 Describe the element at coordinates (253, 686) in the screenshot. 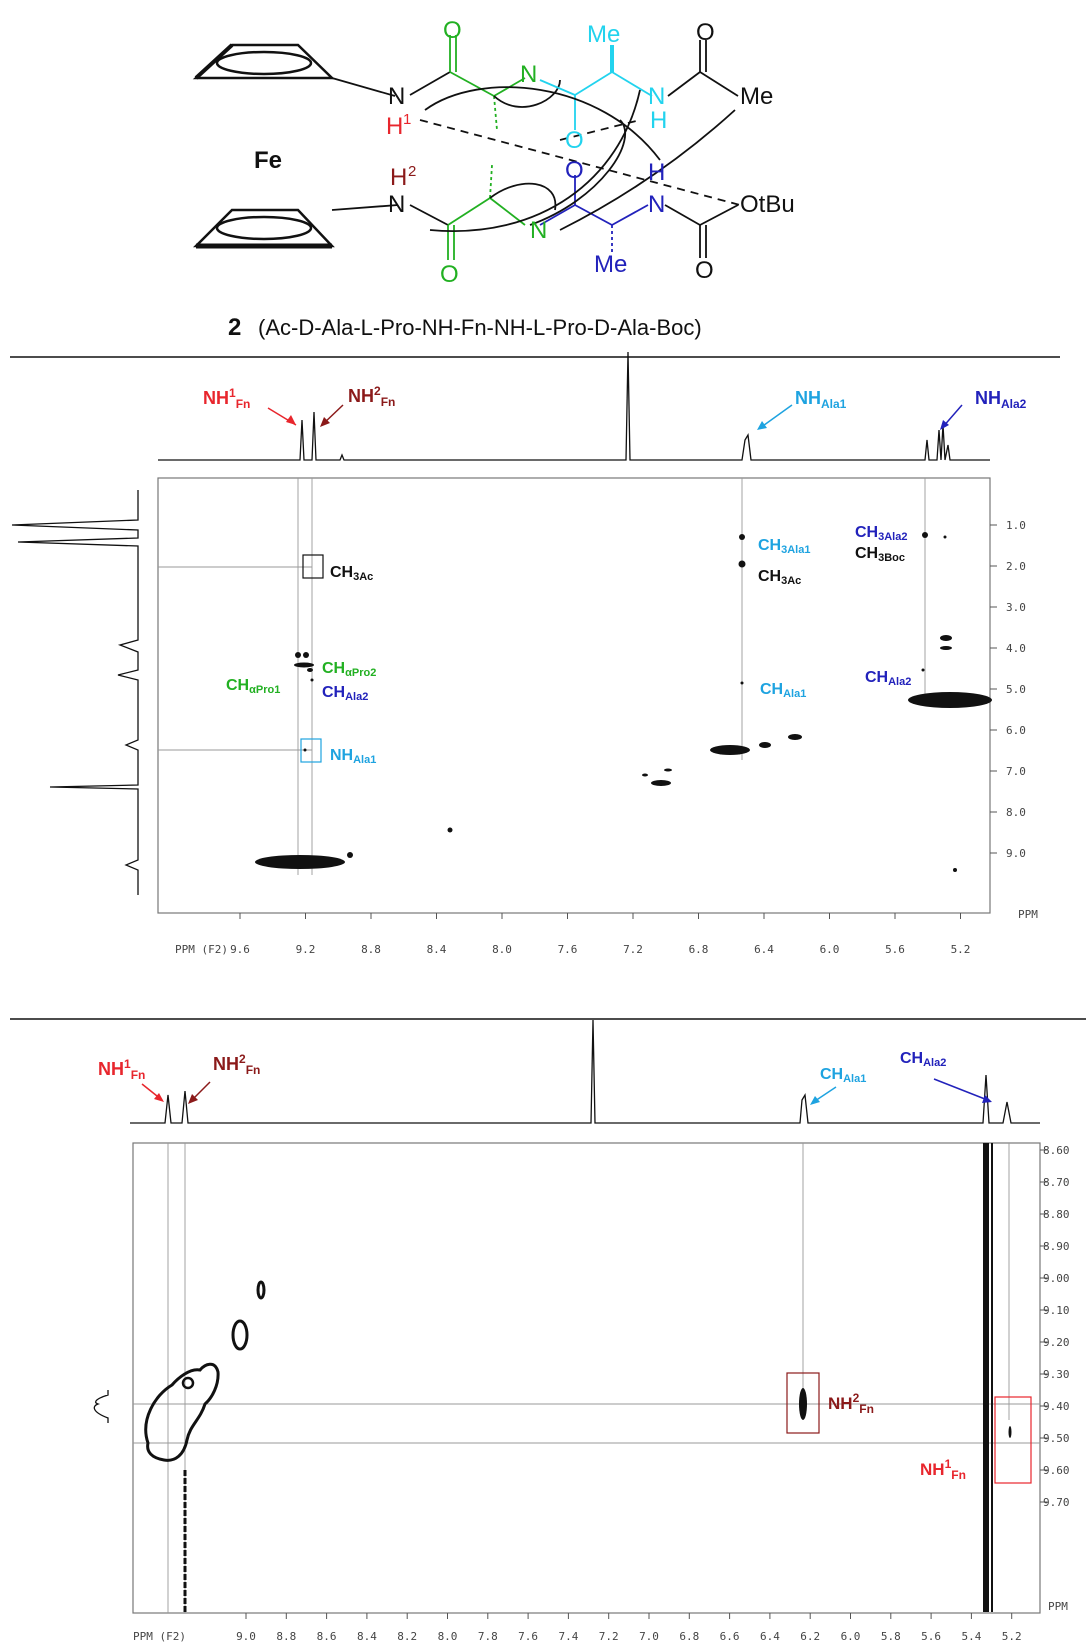

I see `label-chapro1: CHαPro1` at that location.